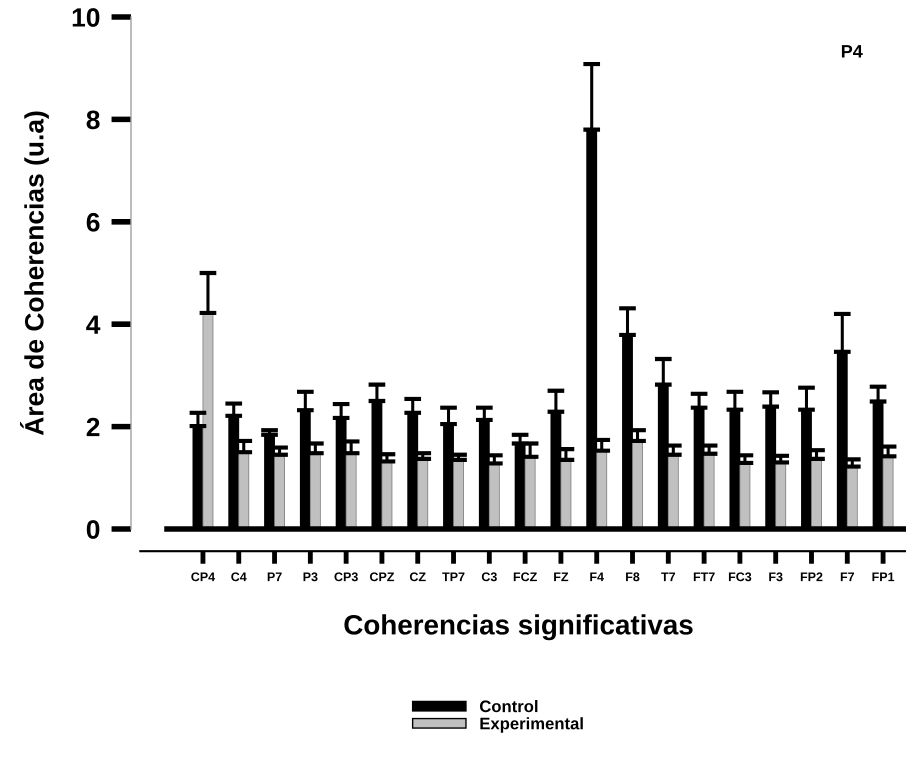  Describe the element at coordinates (382, 577) in the screenshot. I see `x-tick-label: CPZ` at that location.